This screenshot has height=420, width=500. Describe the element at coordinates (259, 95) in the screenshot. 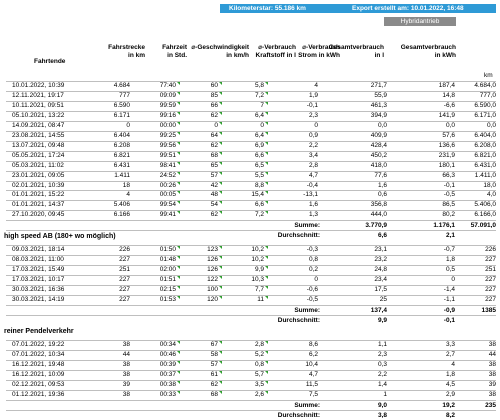

I see `cell-kraftstoff: 7,2` at that location.